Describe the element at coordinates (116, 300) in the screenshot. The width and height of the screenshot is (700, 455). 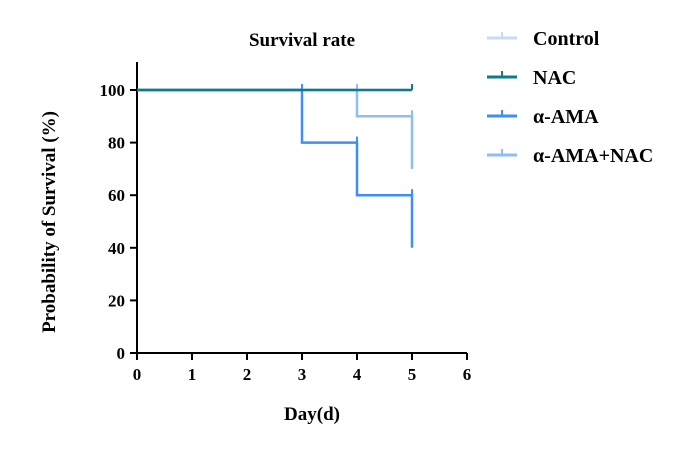
I see `y-tick-label: 20` at that location.